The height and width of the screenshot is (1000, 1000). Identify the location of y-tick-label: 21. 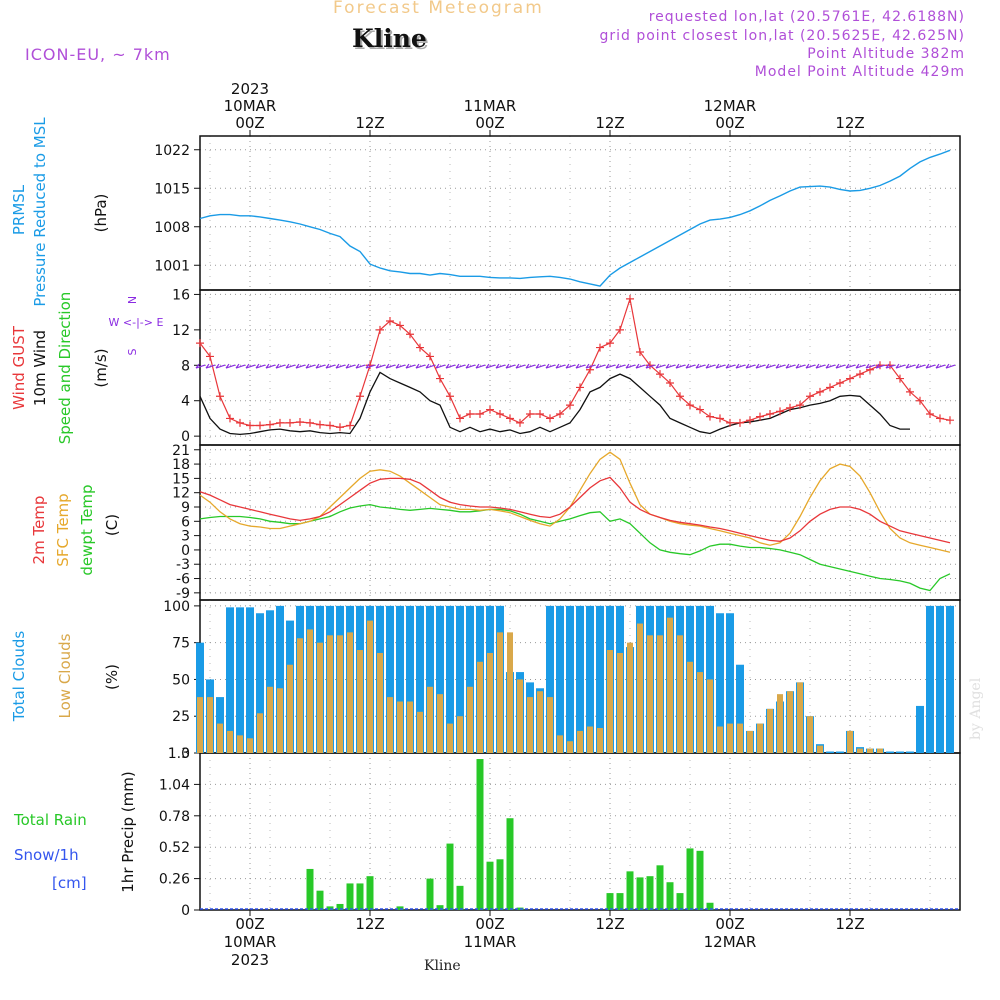
(181, 451).